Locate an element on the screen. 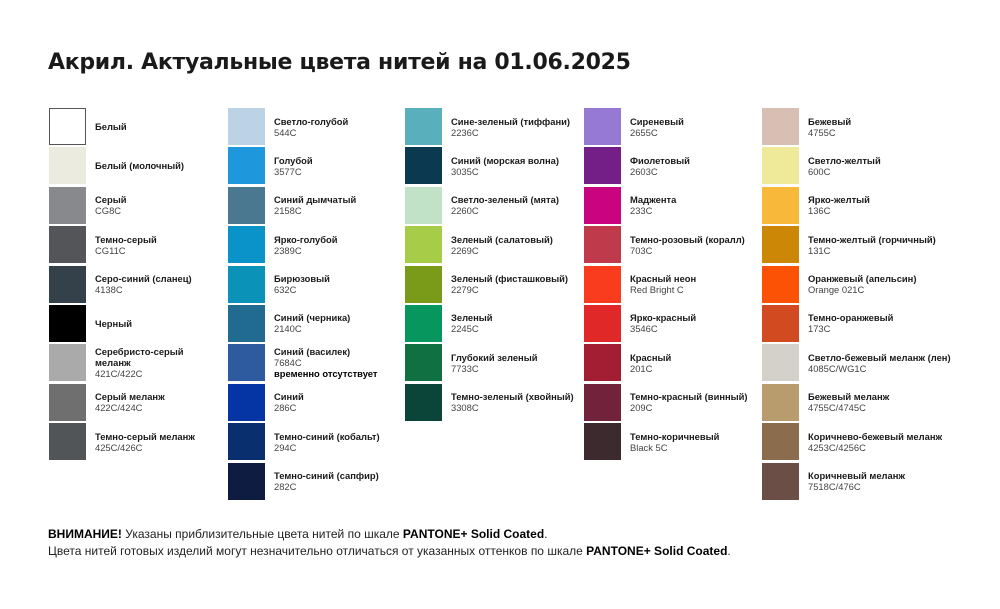 Image resolution: width=1000 pixels, height=609 pixels. pantone-code: 136C is located at coordinates (819, 211).